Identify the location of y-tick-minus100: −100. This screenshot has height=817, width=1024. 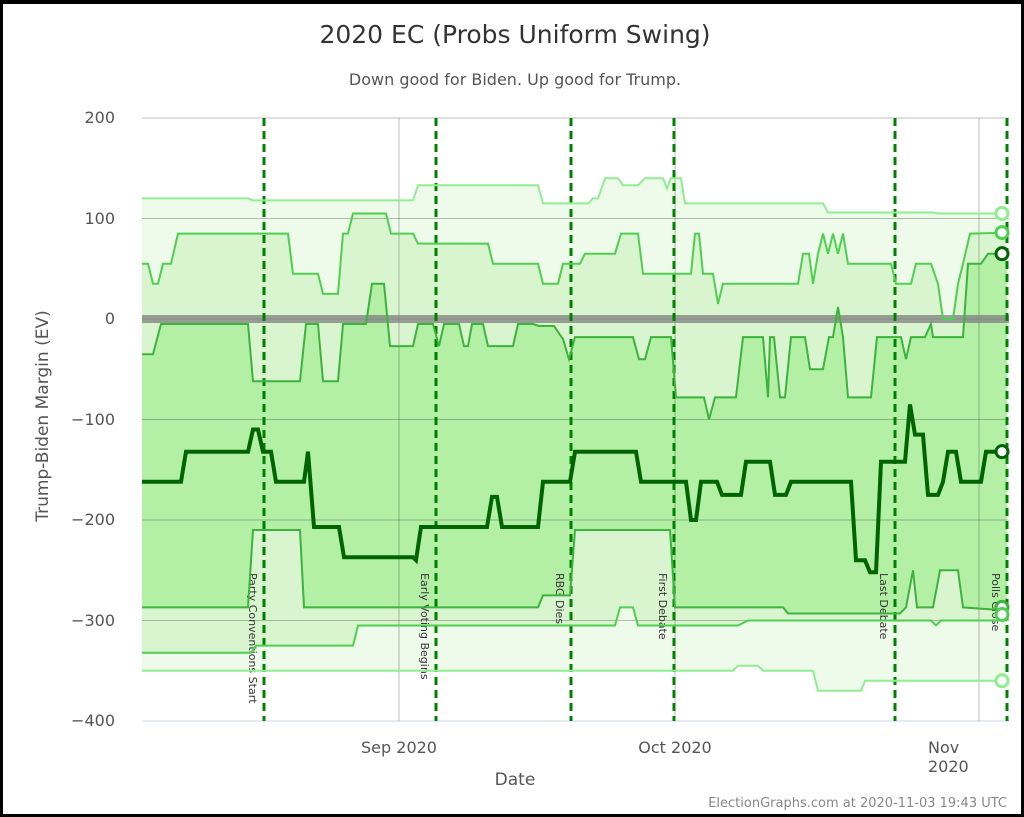
(93, 419).